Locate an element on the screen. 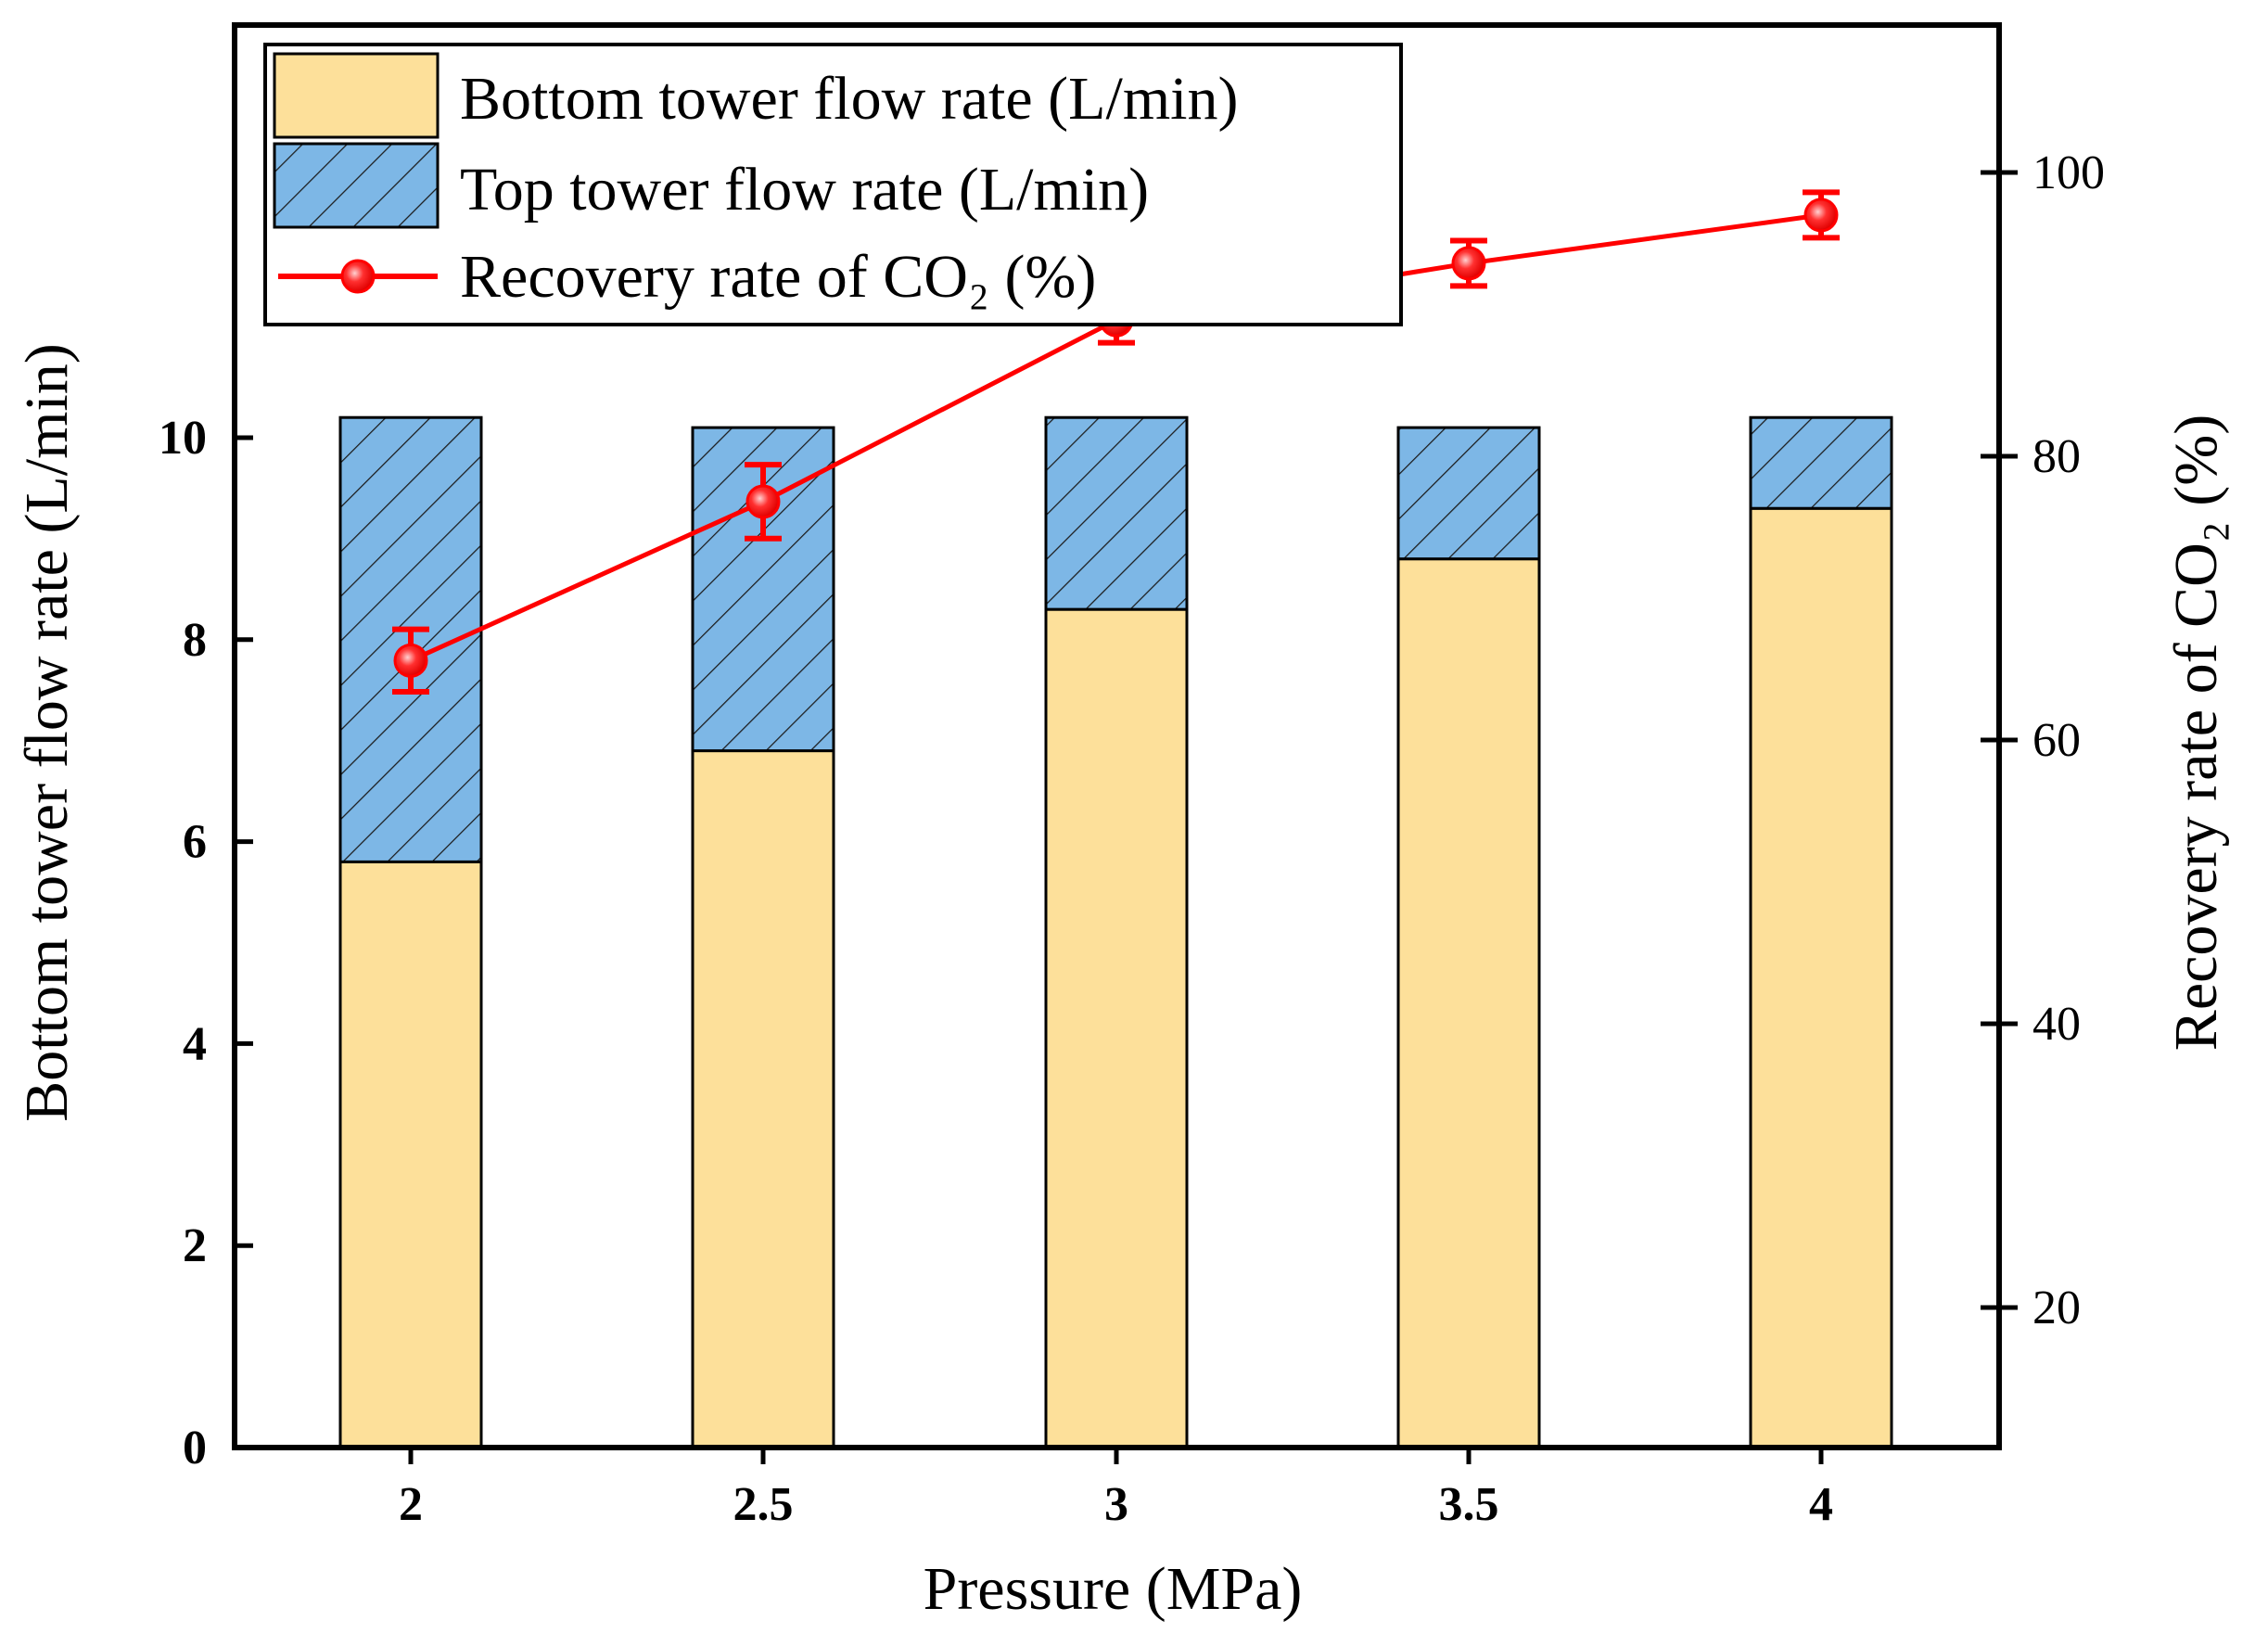  x-tick-label-4: 4 is located at coordinates (1821, 1504).